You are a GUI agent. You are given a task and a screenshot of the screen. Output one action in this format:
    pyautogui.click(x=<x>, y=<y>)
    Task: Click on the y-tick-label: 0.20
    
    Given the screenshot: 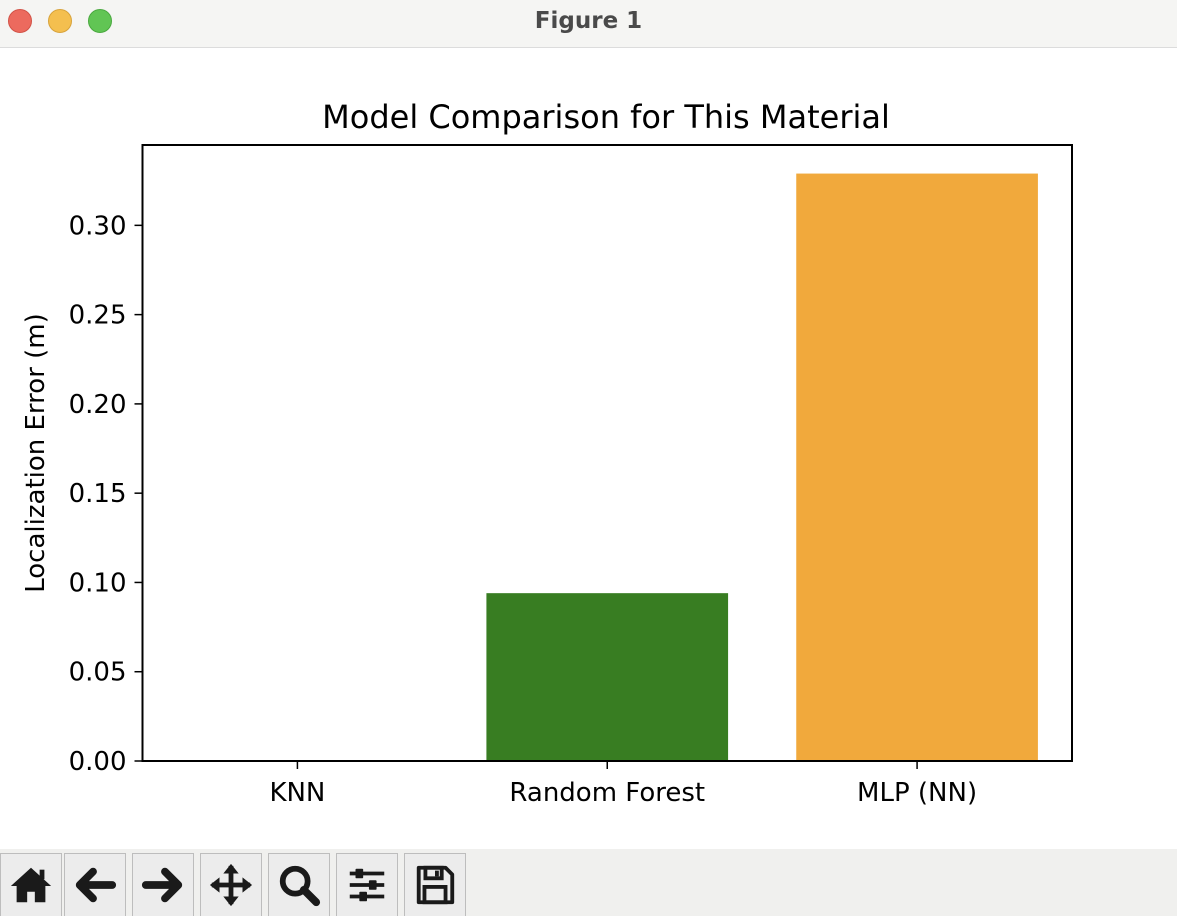 What is the action you would take?
    pyautogui.click(x=98, y=405)
    